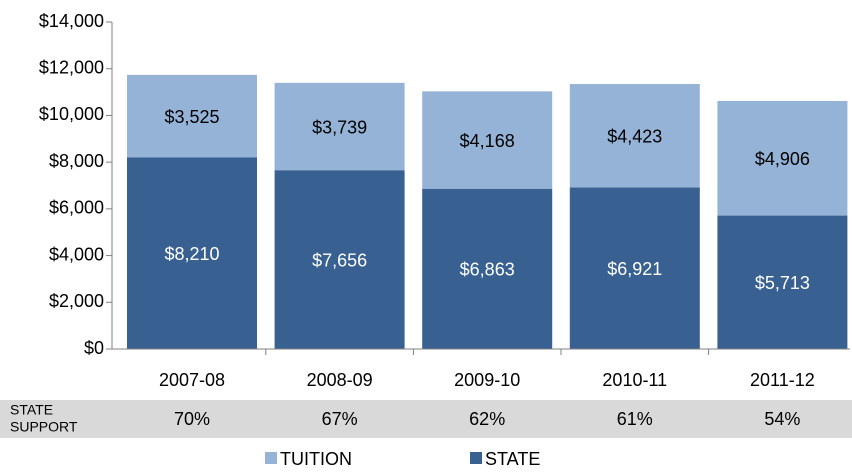  I want to click on x-tick-label: 2010-11, so click(634, 380).